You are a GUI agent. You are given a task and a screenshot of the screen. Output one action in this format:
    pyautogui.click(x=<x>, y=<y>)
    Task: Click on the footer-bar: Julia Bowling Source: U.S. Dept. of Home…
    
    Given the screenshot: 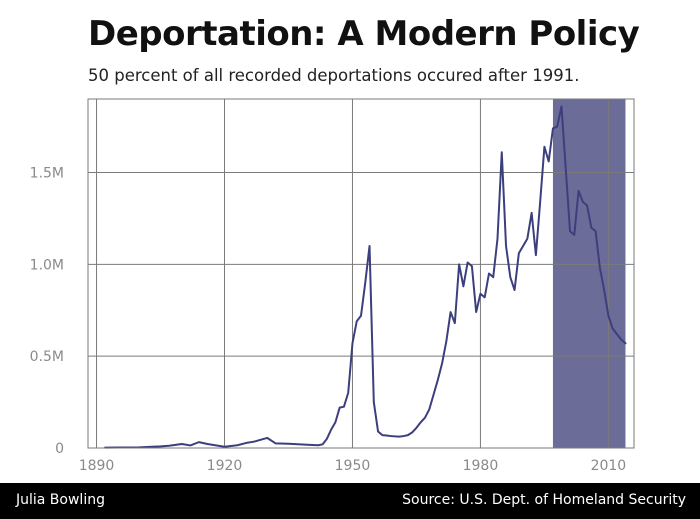 What is the action you would take?
    pyautogui.click(x=350, y=501)
    